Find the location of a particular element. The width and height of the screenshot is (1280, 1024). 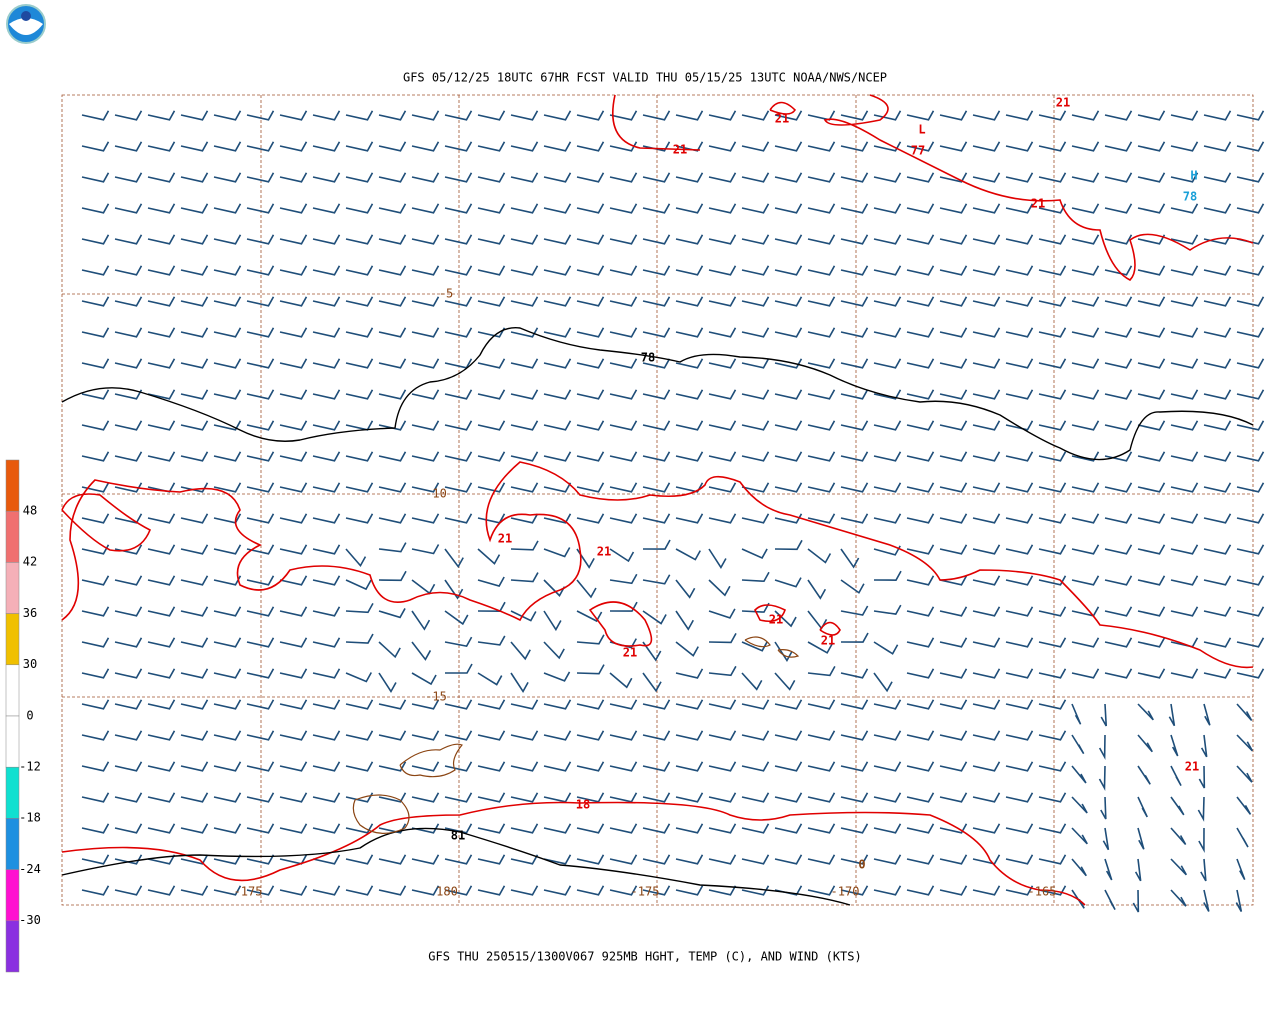

colorbar-swatch is located at coordinates (12, 690).